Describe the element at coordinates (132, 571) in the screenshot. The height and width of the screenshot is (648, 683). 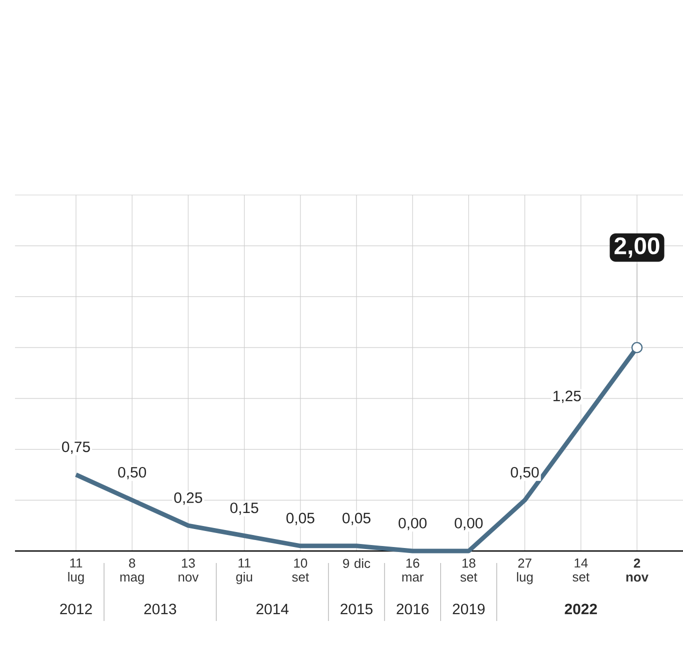
I see `x-tick-label: 8 mag` at that location.